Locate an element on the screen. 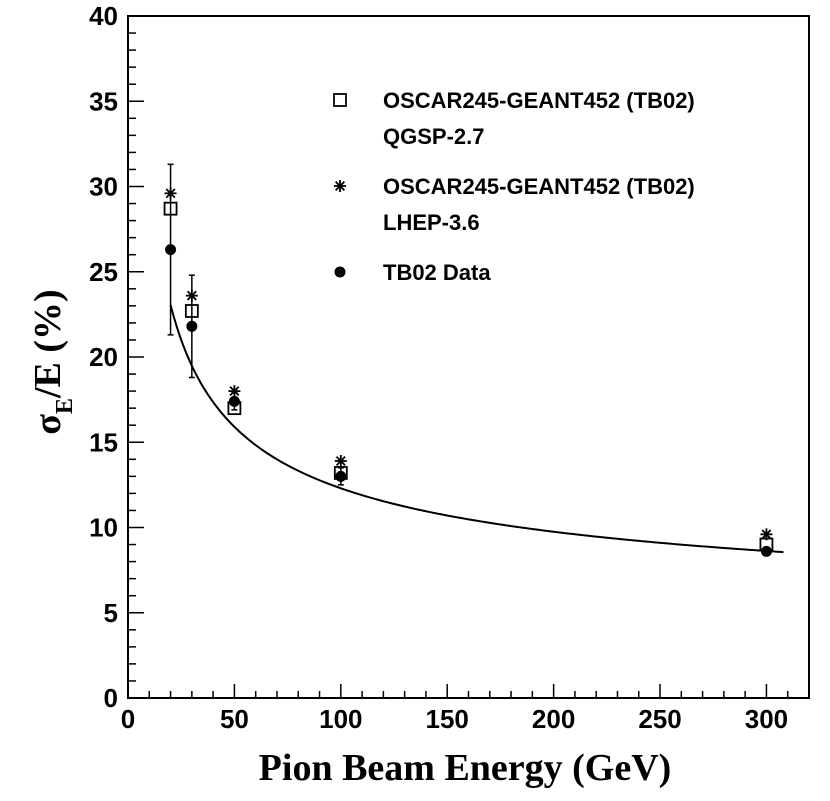 The height and width of the screenshot is (801, 830). y-tick-label: 5 is located at coordinates (111, 613).